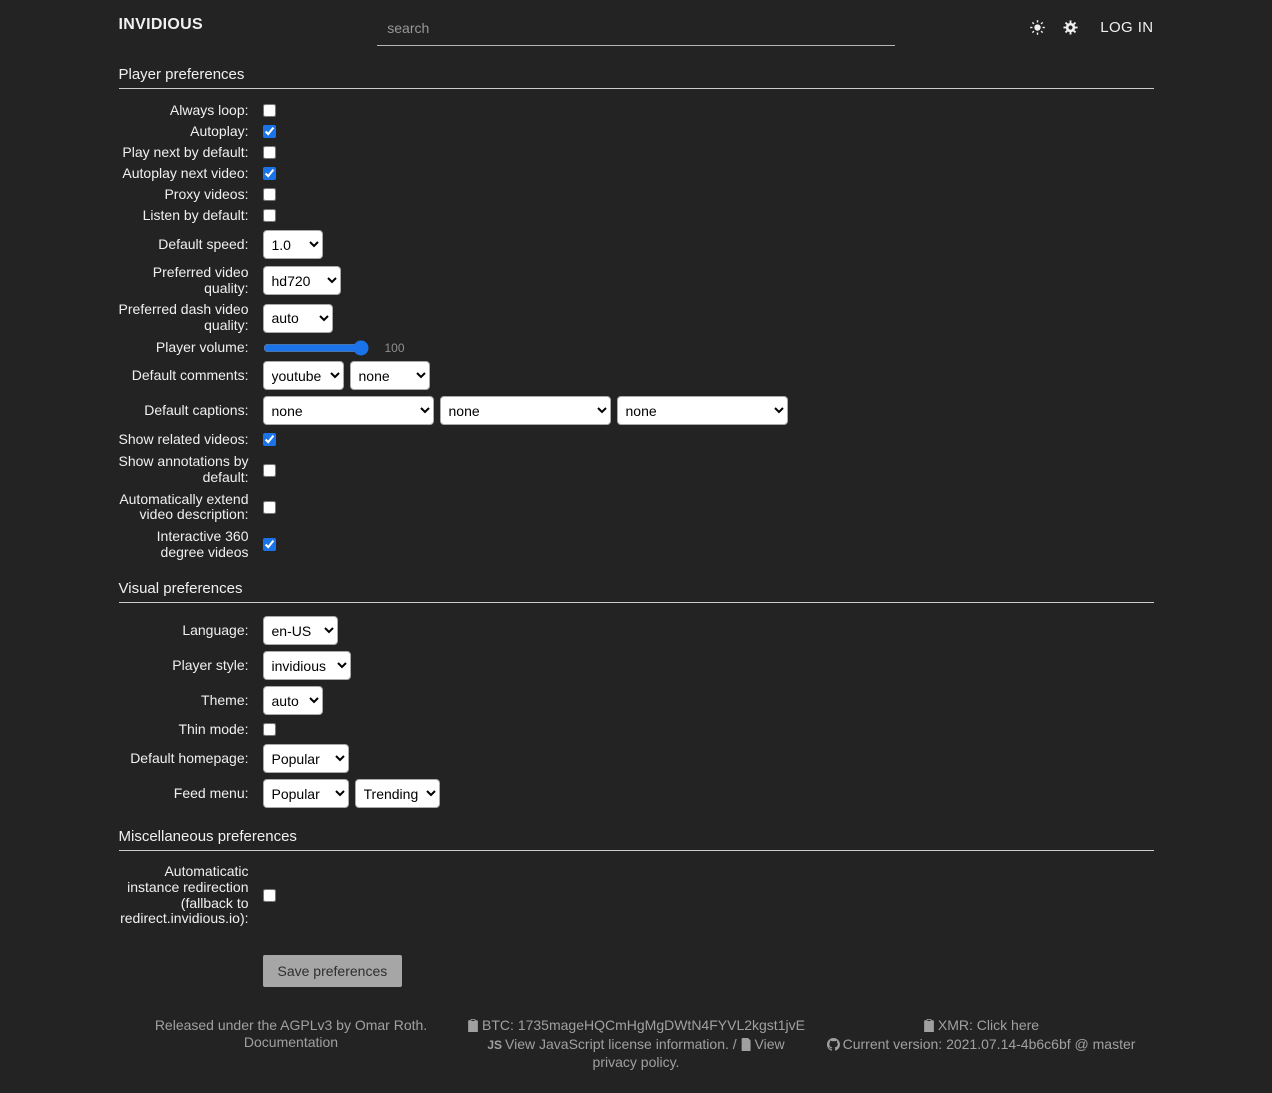 The width and height of the screenshot is (1272, 1093). What do you see at coordinates (1037, 27) in the screenshot?
I see `sun-icon` at bounding box center [1037, 27].